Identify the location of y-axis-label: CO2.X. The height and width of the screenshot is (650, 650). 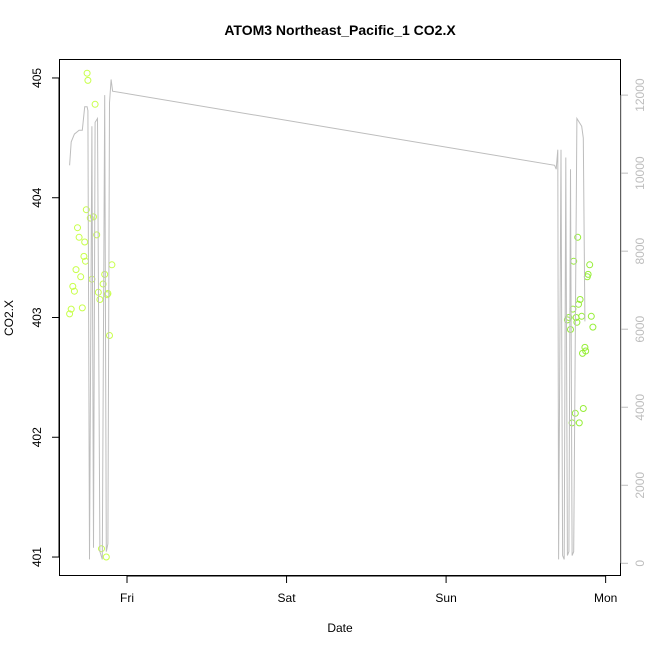
(9, 318).